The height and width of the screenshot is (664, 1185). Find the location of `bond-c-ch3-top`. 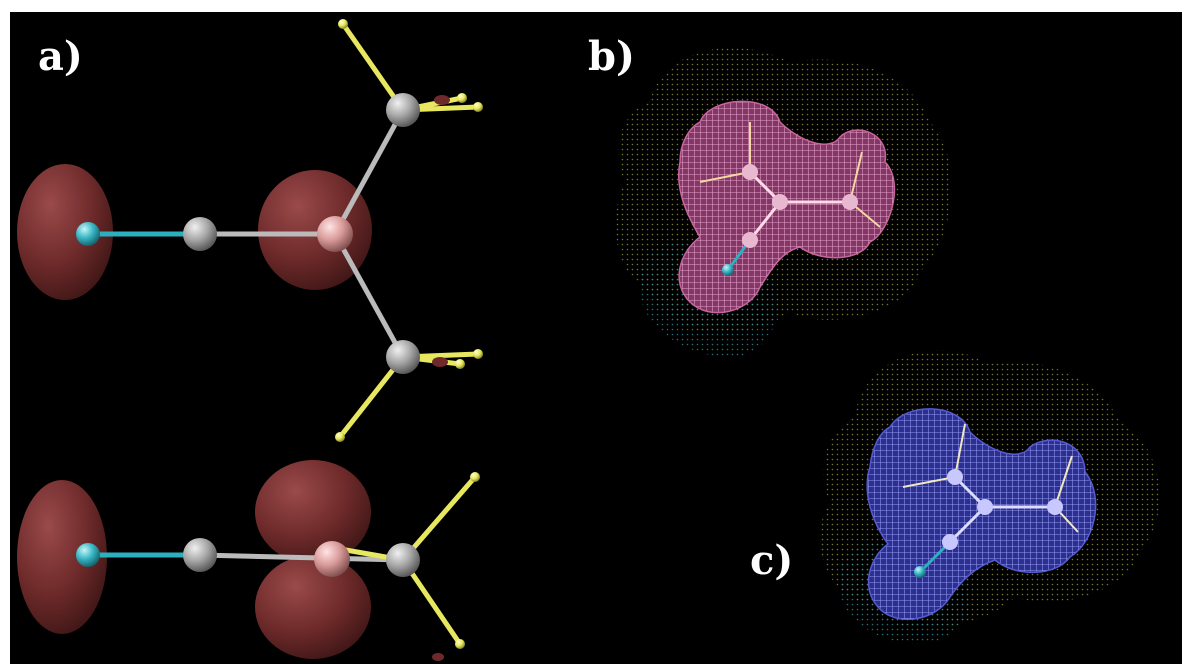

bond-c-ch3-top is located at coordinates (369, 172).